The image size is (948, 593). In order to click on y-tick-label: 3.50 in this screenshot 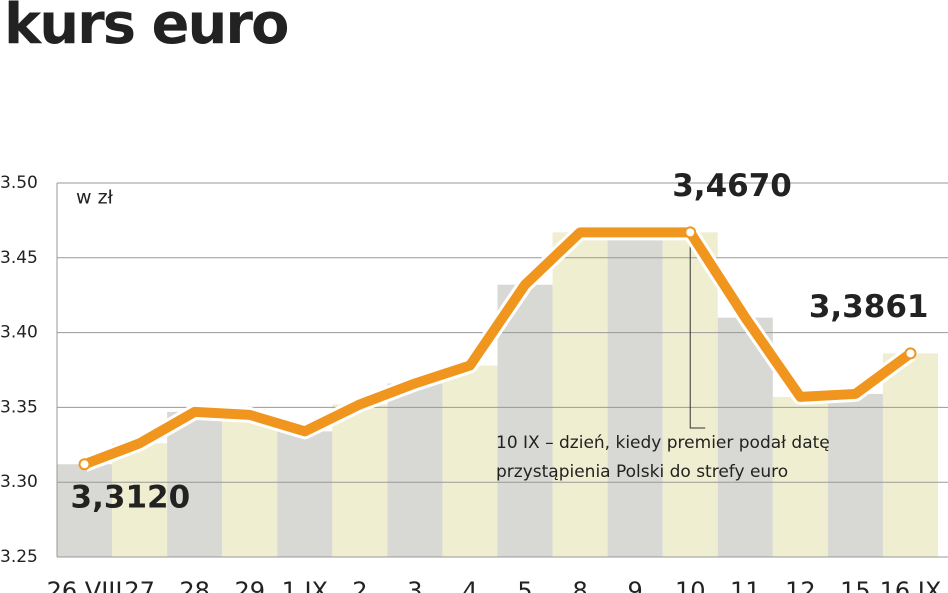, I will do `click(19, 183)`.